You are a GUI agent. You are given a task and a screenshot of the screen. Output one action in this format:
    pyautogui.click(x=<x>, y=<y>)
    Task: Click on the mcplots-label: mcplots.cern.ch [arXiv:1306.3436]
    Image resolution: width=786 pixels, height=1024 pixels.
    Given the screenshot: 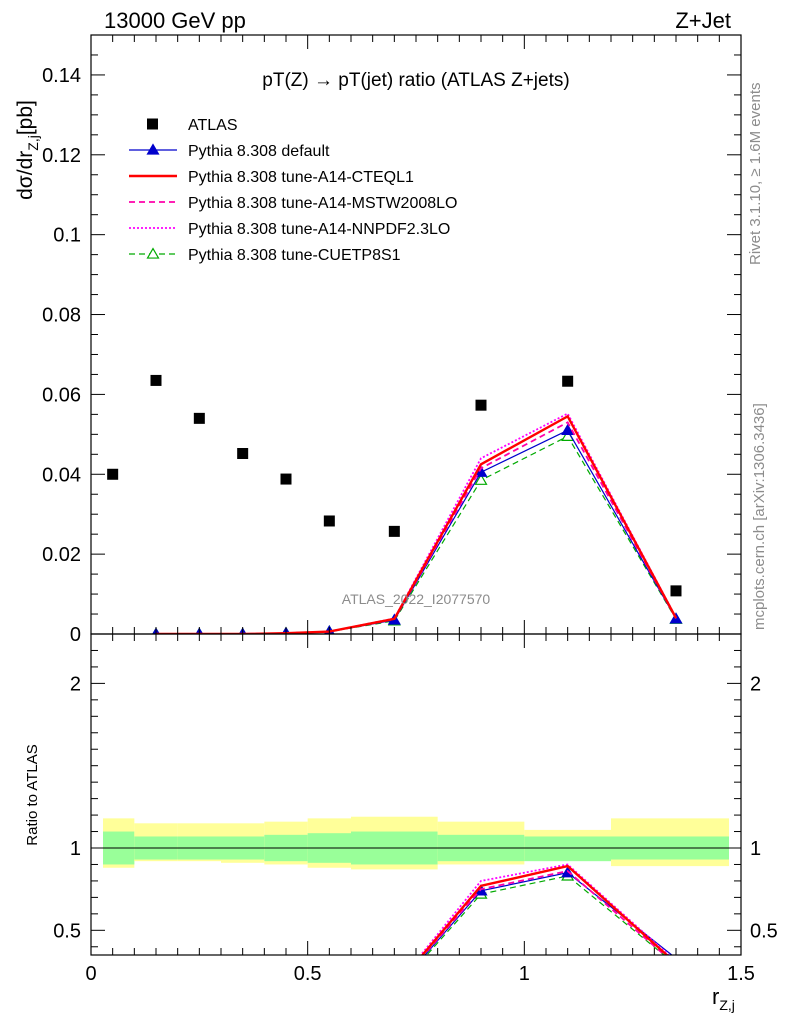 What is the action you would take?
    pyautogui.click(x=759, y=516)
    